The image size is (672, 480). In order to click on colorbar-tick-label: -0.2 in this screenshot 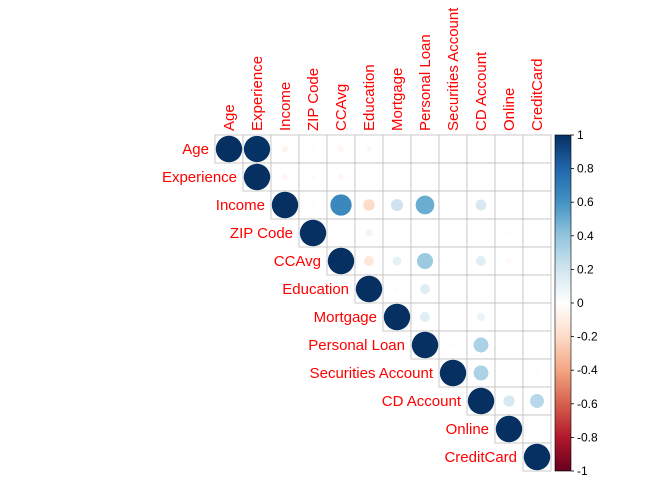, I will do `click(587, 337)`.